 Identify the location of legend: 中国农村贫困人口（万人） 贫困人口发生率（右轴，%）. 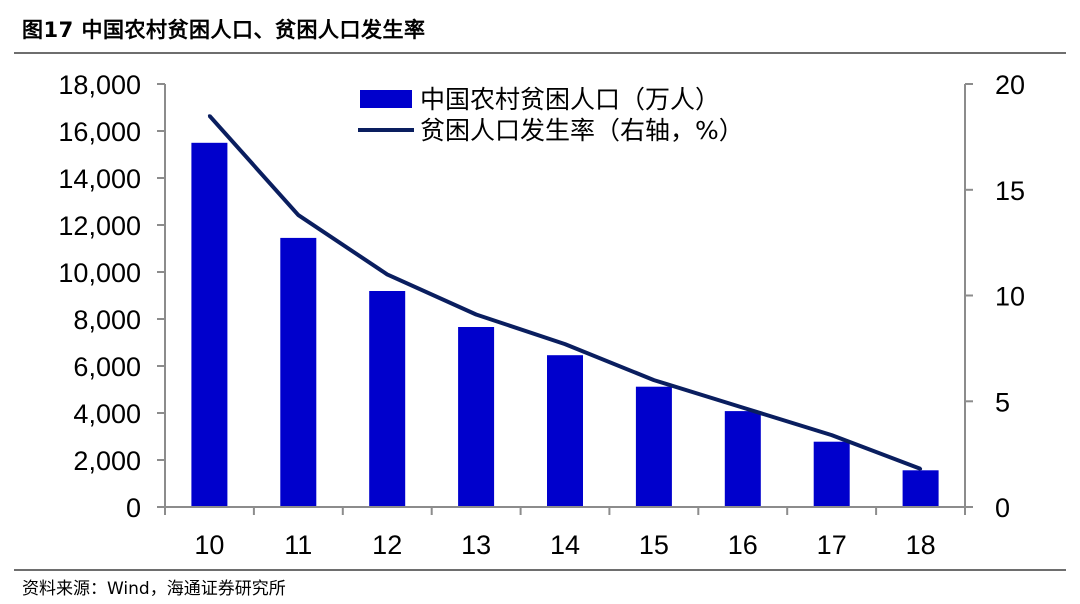
(551, 115).